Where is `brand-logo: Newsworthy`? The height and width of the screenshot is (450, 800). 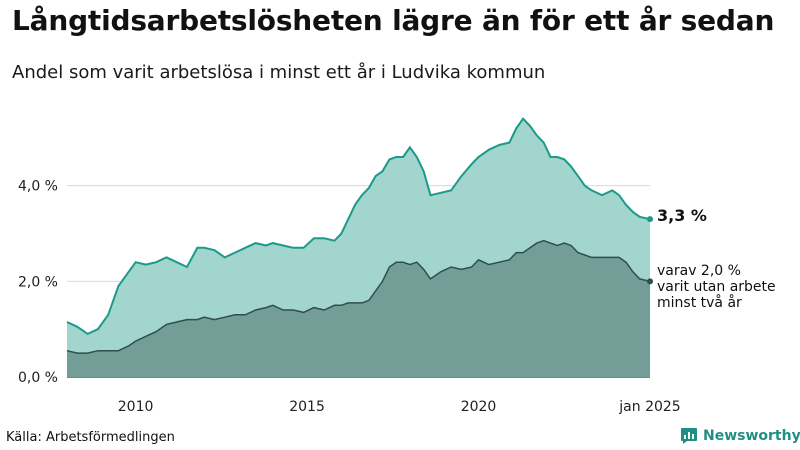
brand-logo: Newsworthy is located at coordinates (740, 436).